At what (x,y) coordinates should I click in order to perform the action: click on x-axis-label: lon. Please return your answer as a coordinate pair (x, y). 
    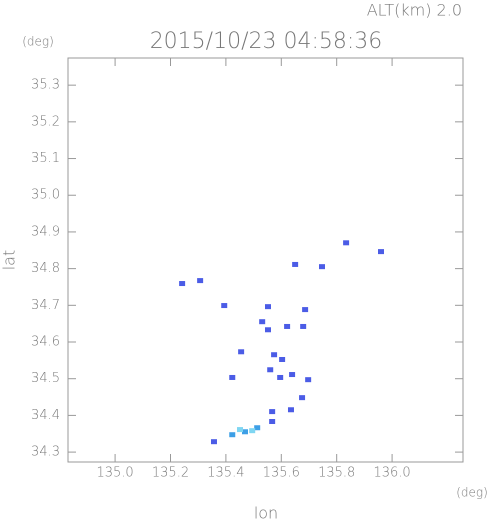
    Looking at the image, I should click on (266, 512).